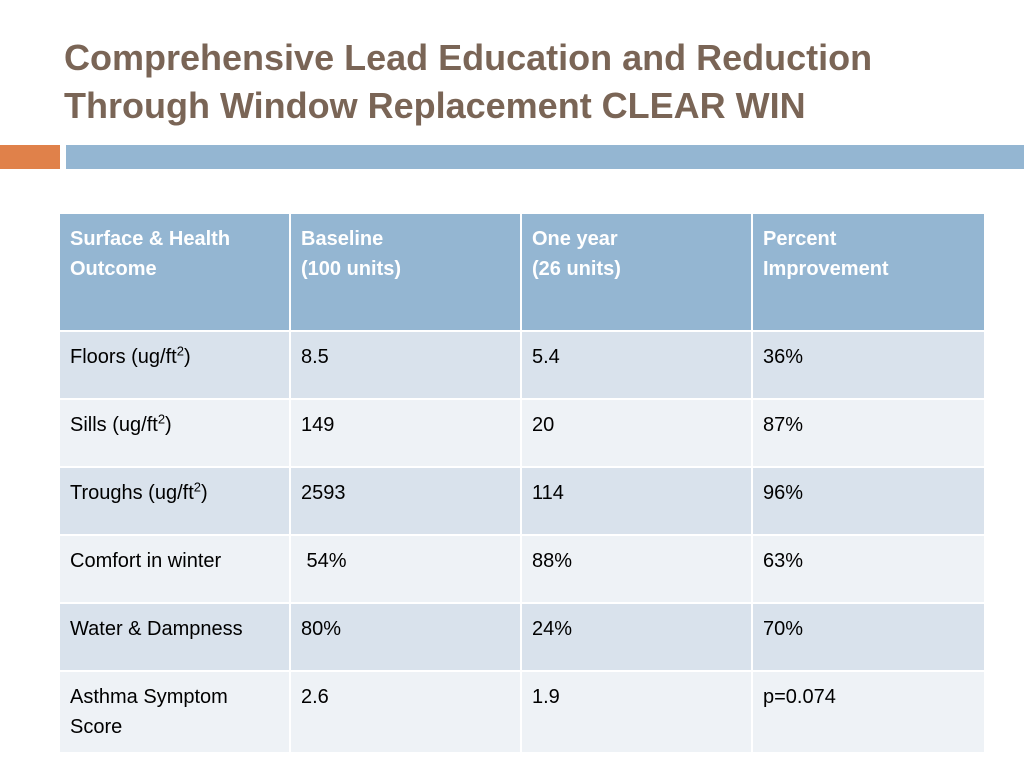  Describe the element at coordinates (435, 105) in the screenshot. I see `slide-title-line-2: Through Window Replacement CLEAR WIN` at that location.